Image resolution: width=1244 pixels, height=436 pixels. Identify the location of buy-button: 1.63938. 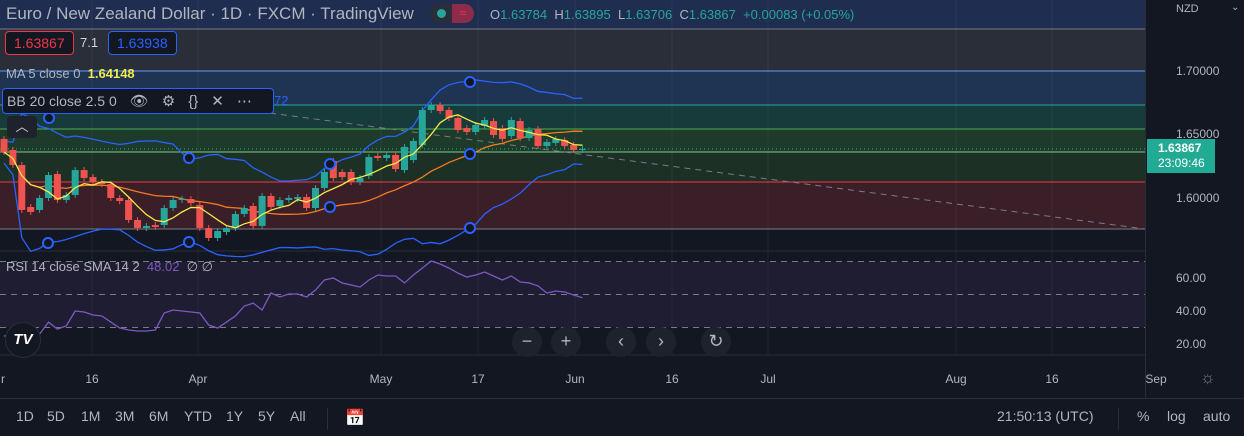
(142, 43).